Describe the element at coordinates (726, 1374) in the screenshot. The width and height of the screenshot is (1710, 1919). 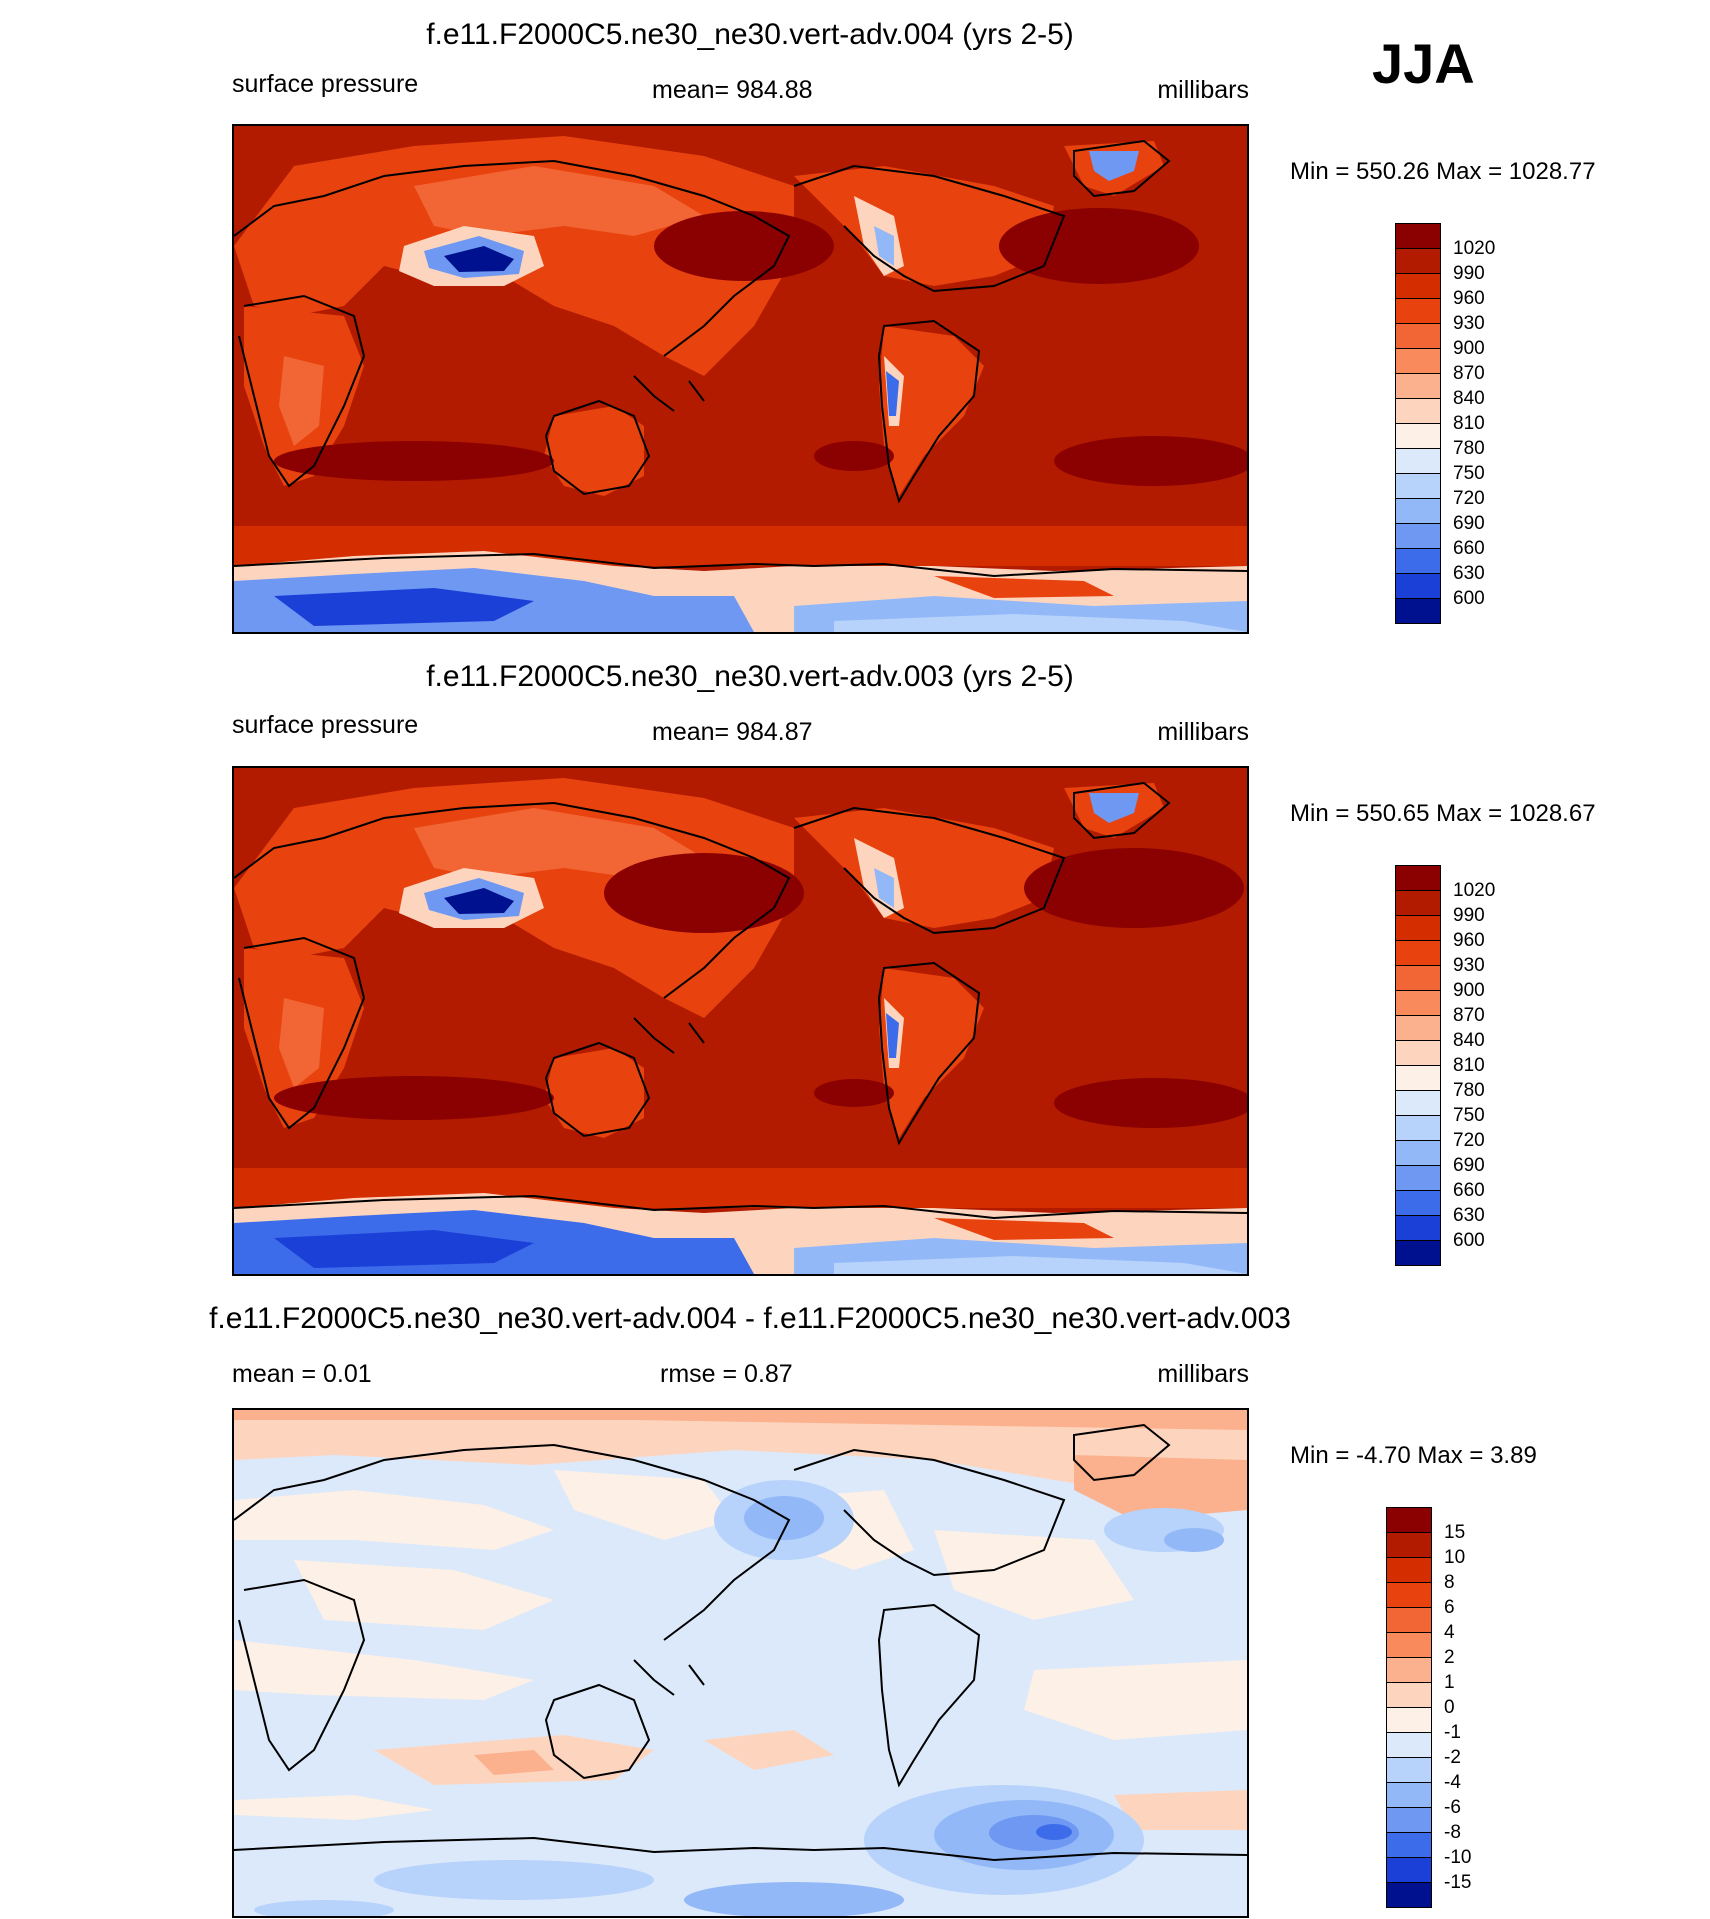
I see `panel-3-rmse-label: rmse = 0.87` at that location.